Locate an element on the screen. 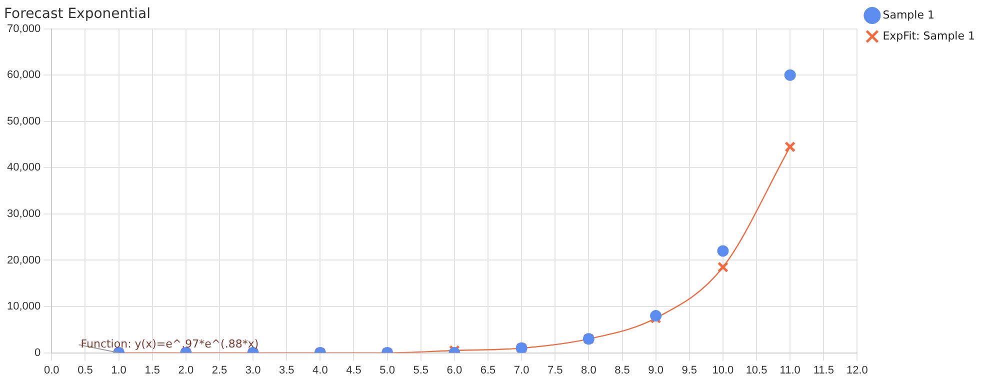 Image resolution: width=991 pixels, height=384 pixels. y-tick-label: 10,000 is located at coordinates (23, 306).